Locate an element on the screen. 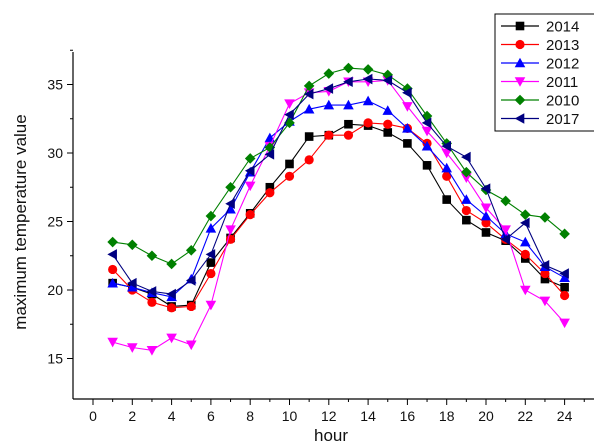 Image resolution: width=594 pixels, height=446 pixels. x-tick-label: 6 is located at coordinates (211, 416).